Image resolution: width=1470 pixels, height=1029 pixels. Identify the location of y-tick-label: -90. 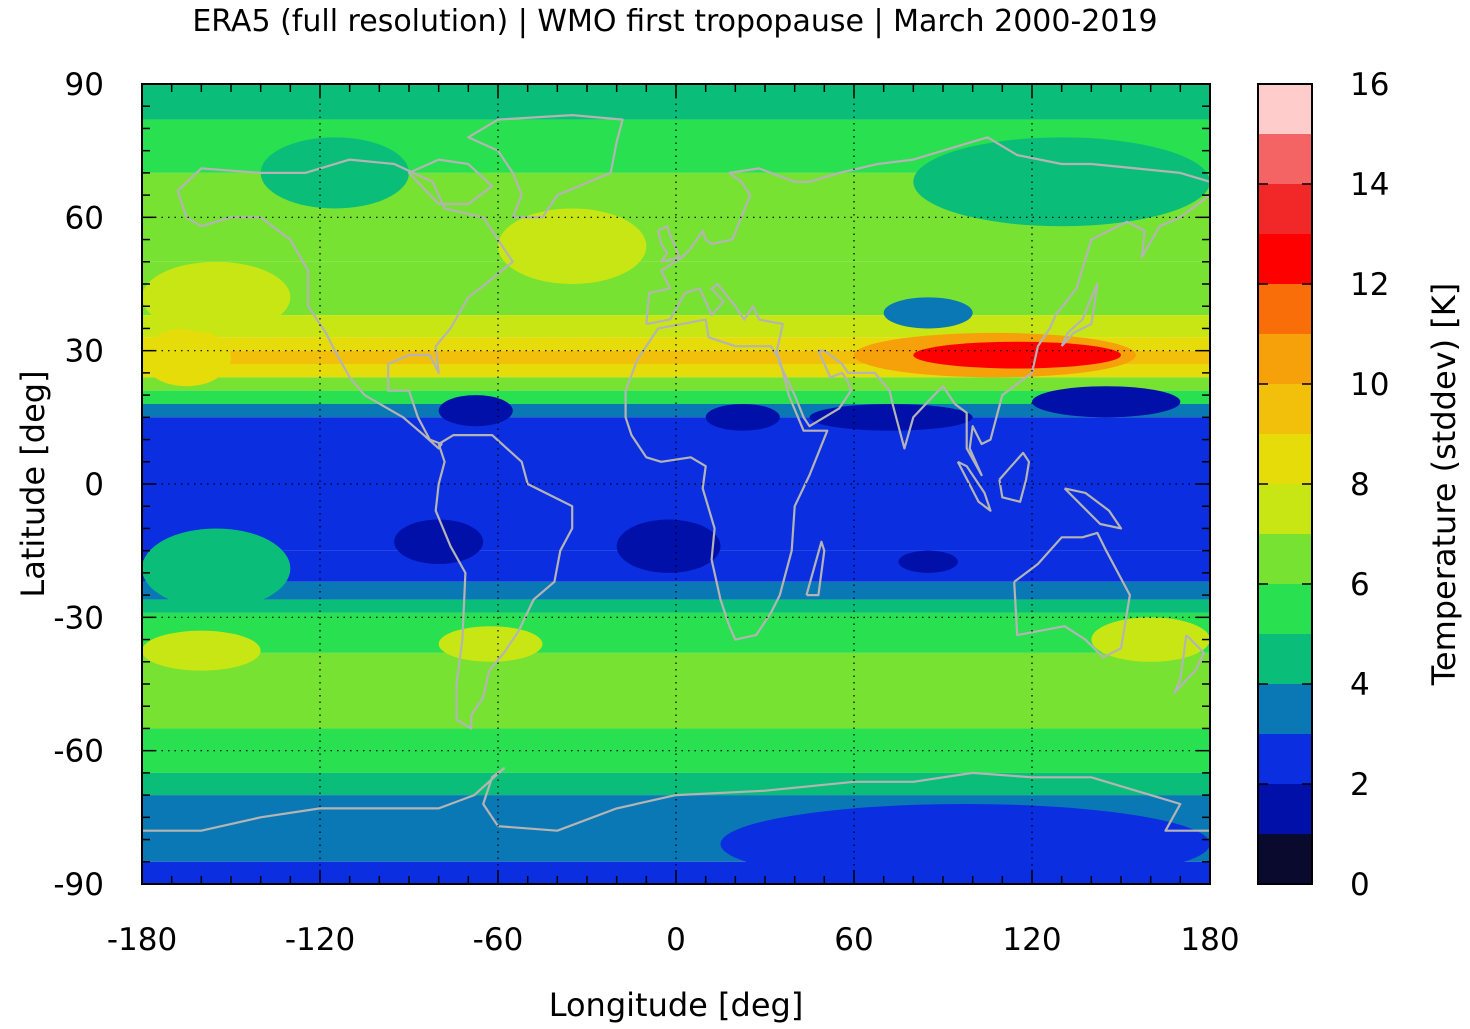
(78, 885).